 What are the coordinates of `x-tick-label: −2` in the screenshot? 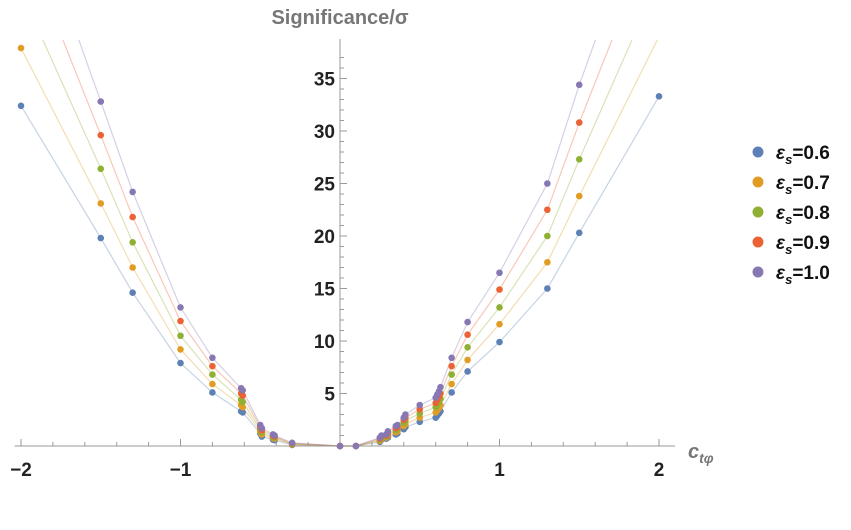 It's located at (21, 470).